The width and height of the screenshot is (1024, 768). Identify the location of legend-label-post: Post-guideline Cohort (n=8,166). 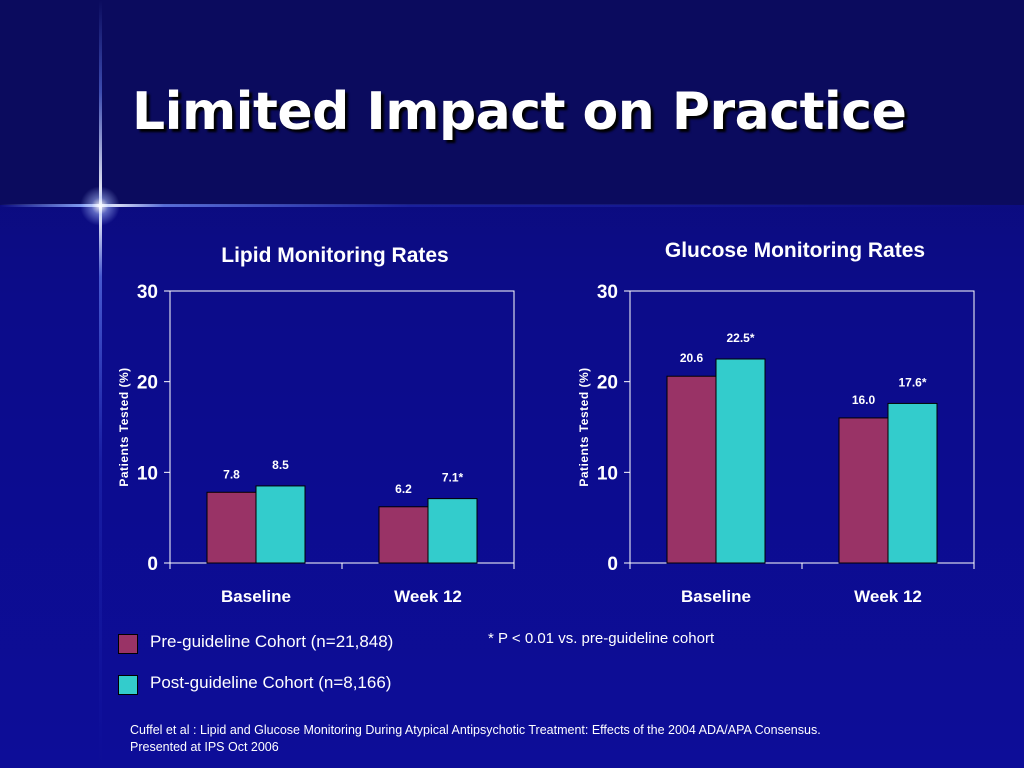
(271, 682).